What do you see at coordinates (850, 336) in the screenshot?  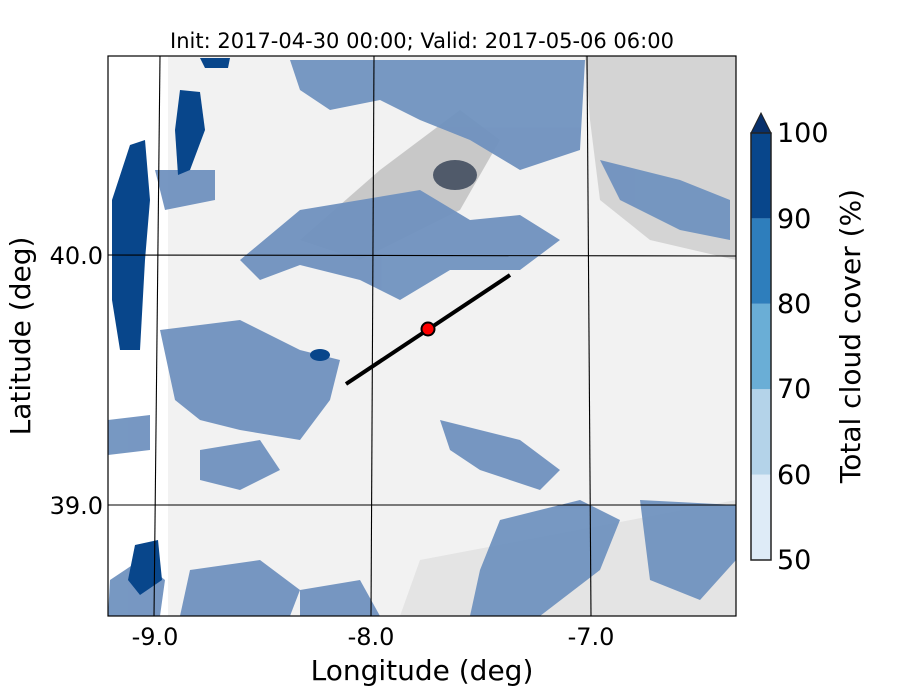 I see `colorbar-label: Total cloud cover (%)` at bounding box center [850, 336].